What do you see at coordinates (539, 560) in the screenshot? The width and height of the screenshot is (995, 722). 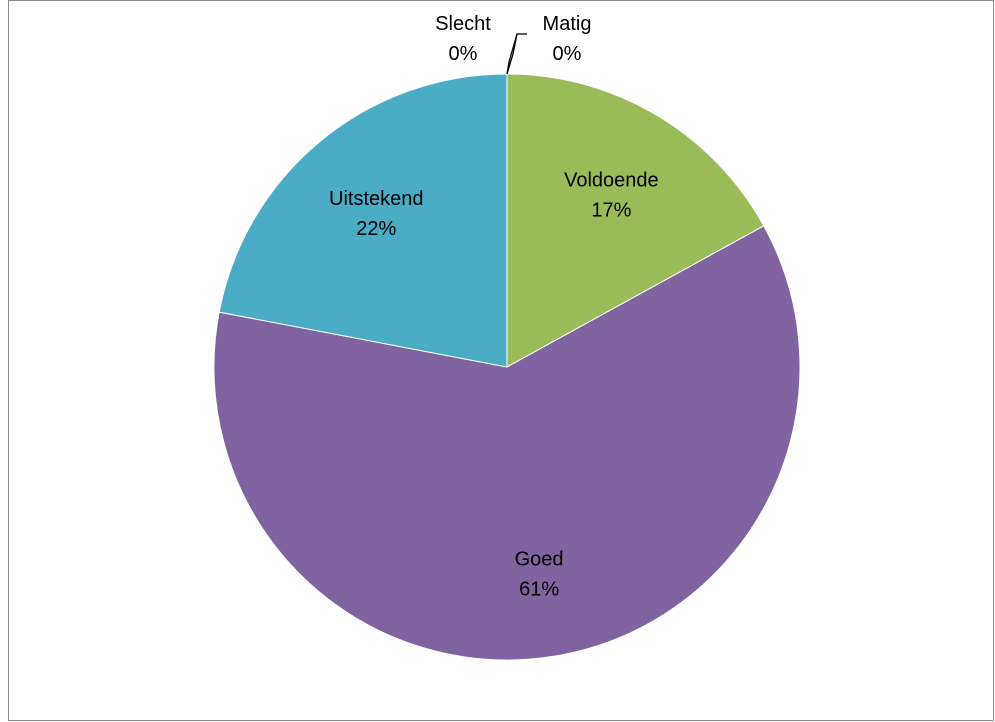 I see `data-label-category: Goed` at bounding box center [539, 560].